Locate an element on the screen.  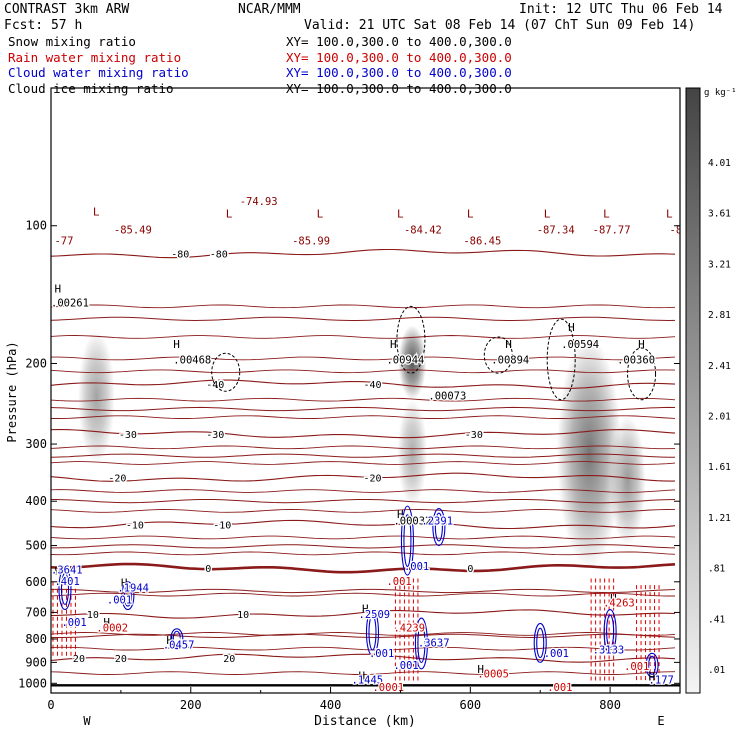
value-label: .2391 is located at coordinates (437, 522).